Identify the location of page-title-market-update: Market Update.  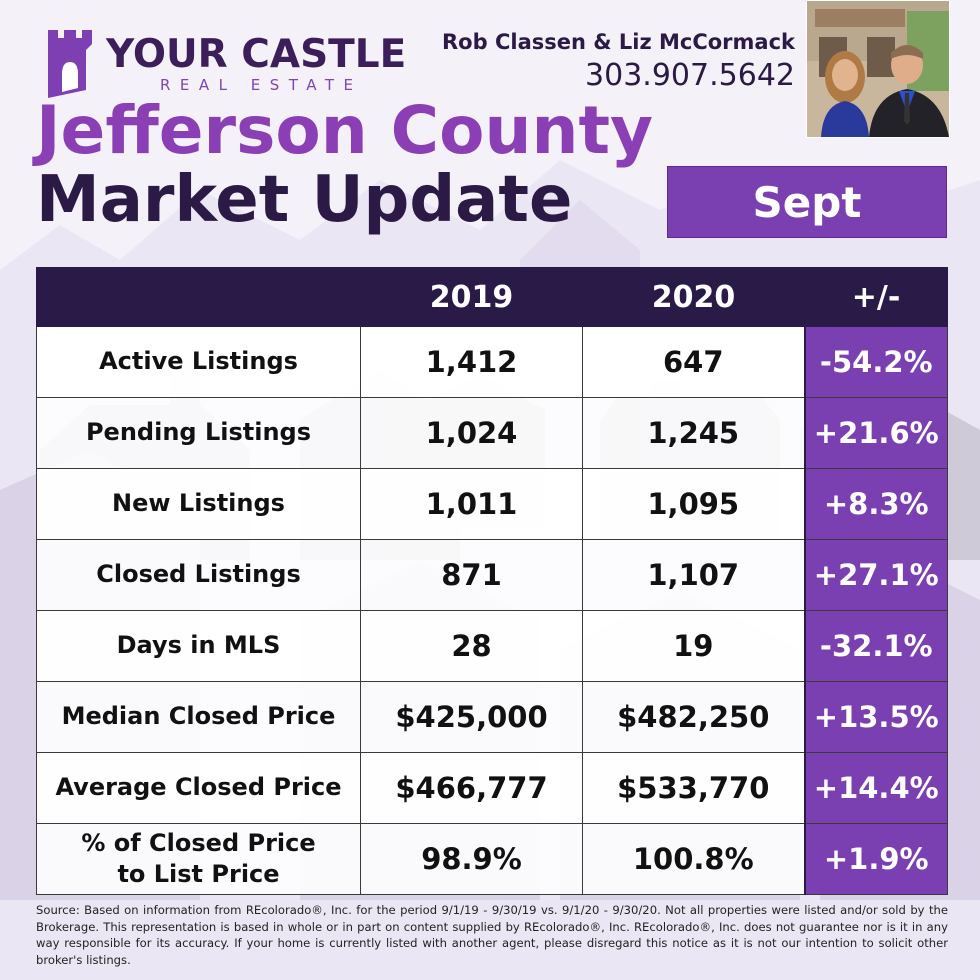
(304, 200).